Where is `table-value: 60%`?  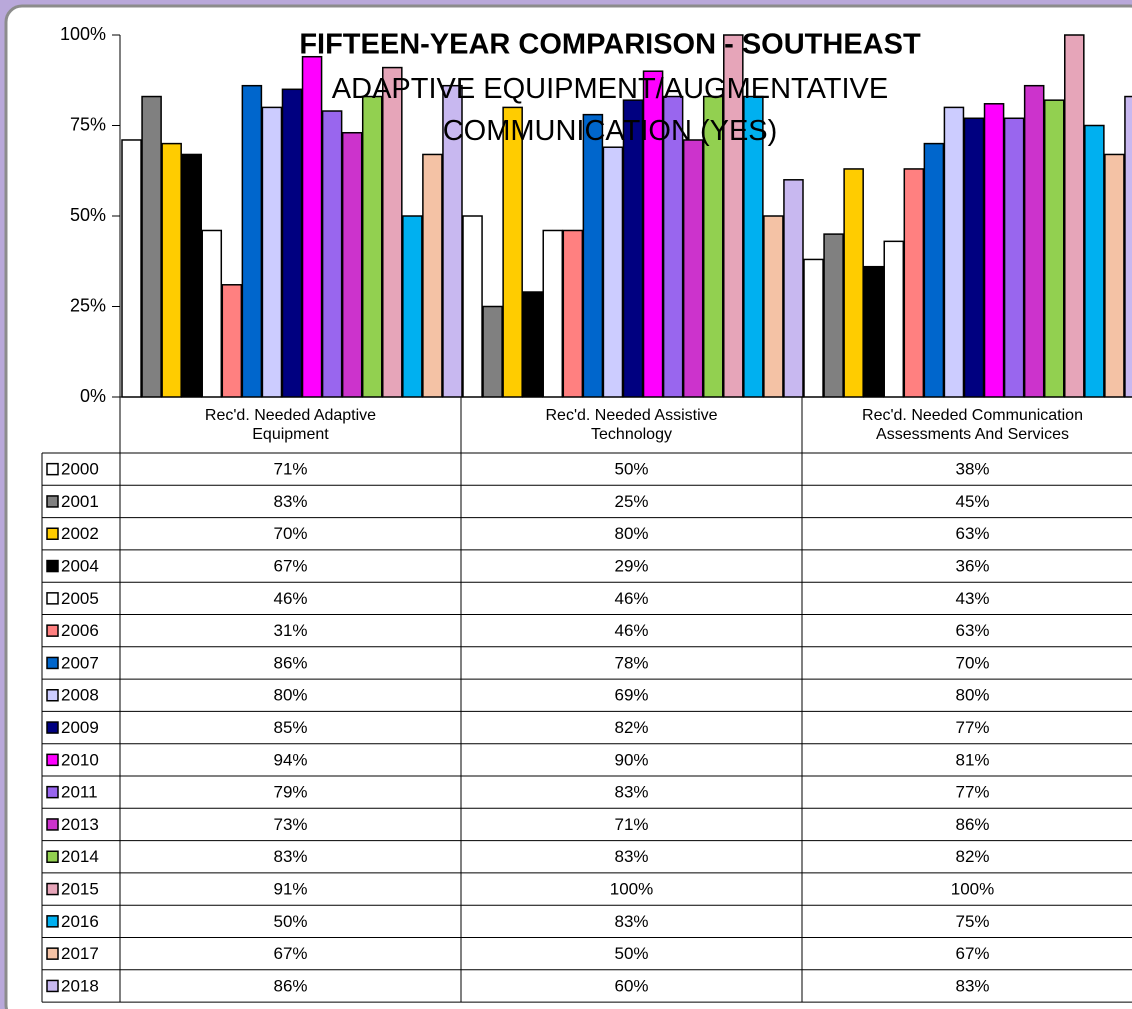 table-value: 60% is located at coordinates (631, 985).